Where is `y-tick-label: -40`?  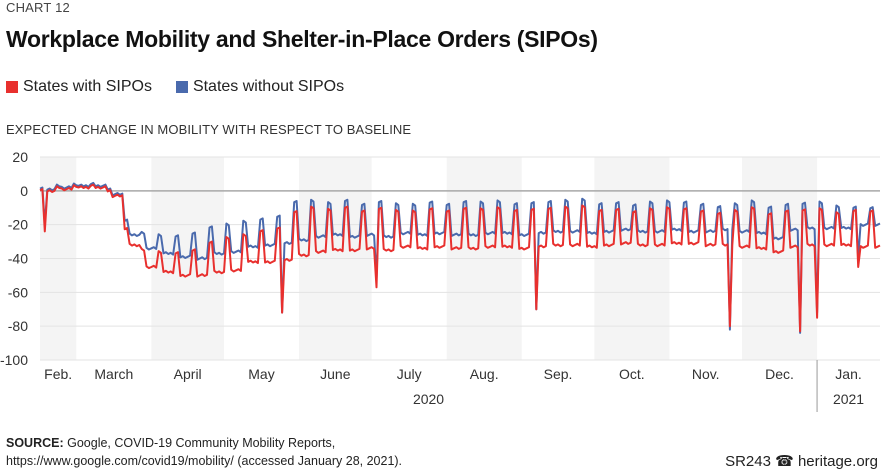 y-tick-label: -40 is located at coordinates (18, 259).